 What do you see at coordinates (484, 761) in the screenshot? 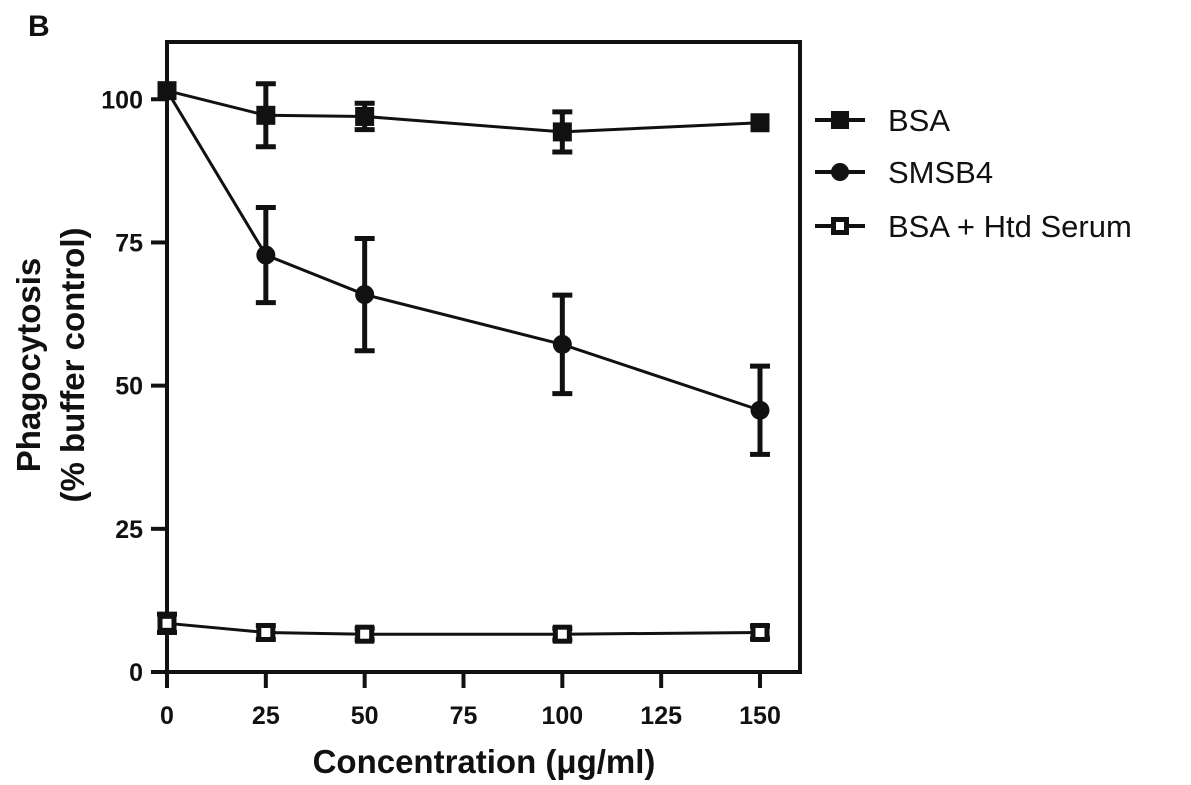
I see `x-axis-title: Concentration (μg/ml)` at bounding box center [484, 761].